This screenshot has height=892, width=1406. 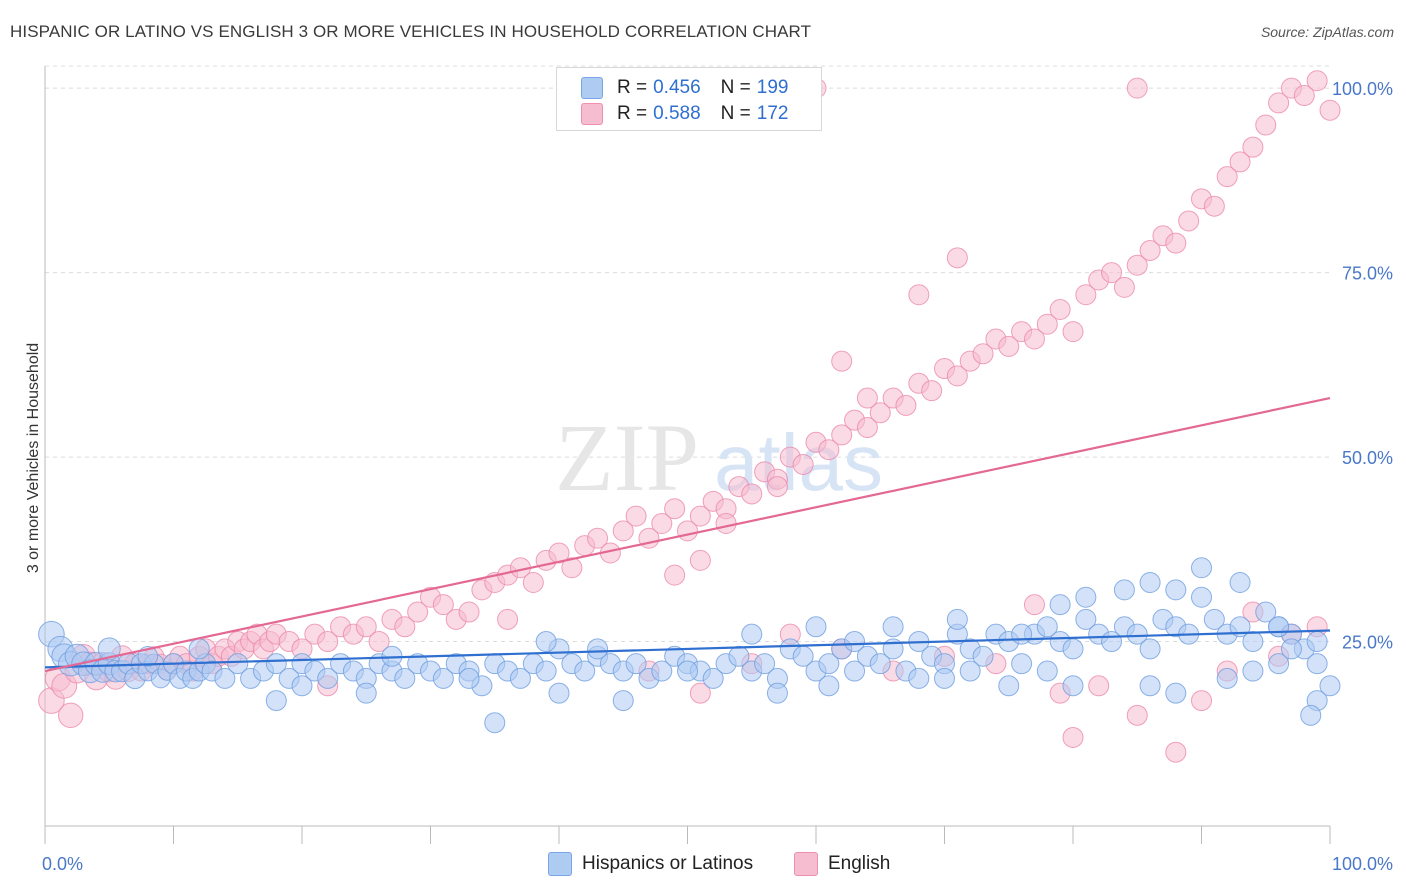 What do you see at coordinates (772, 113) in the screenshot?
I see `stat-n-value: 172` at bounding box center [772, 113].